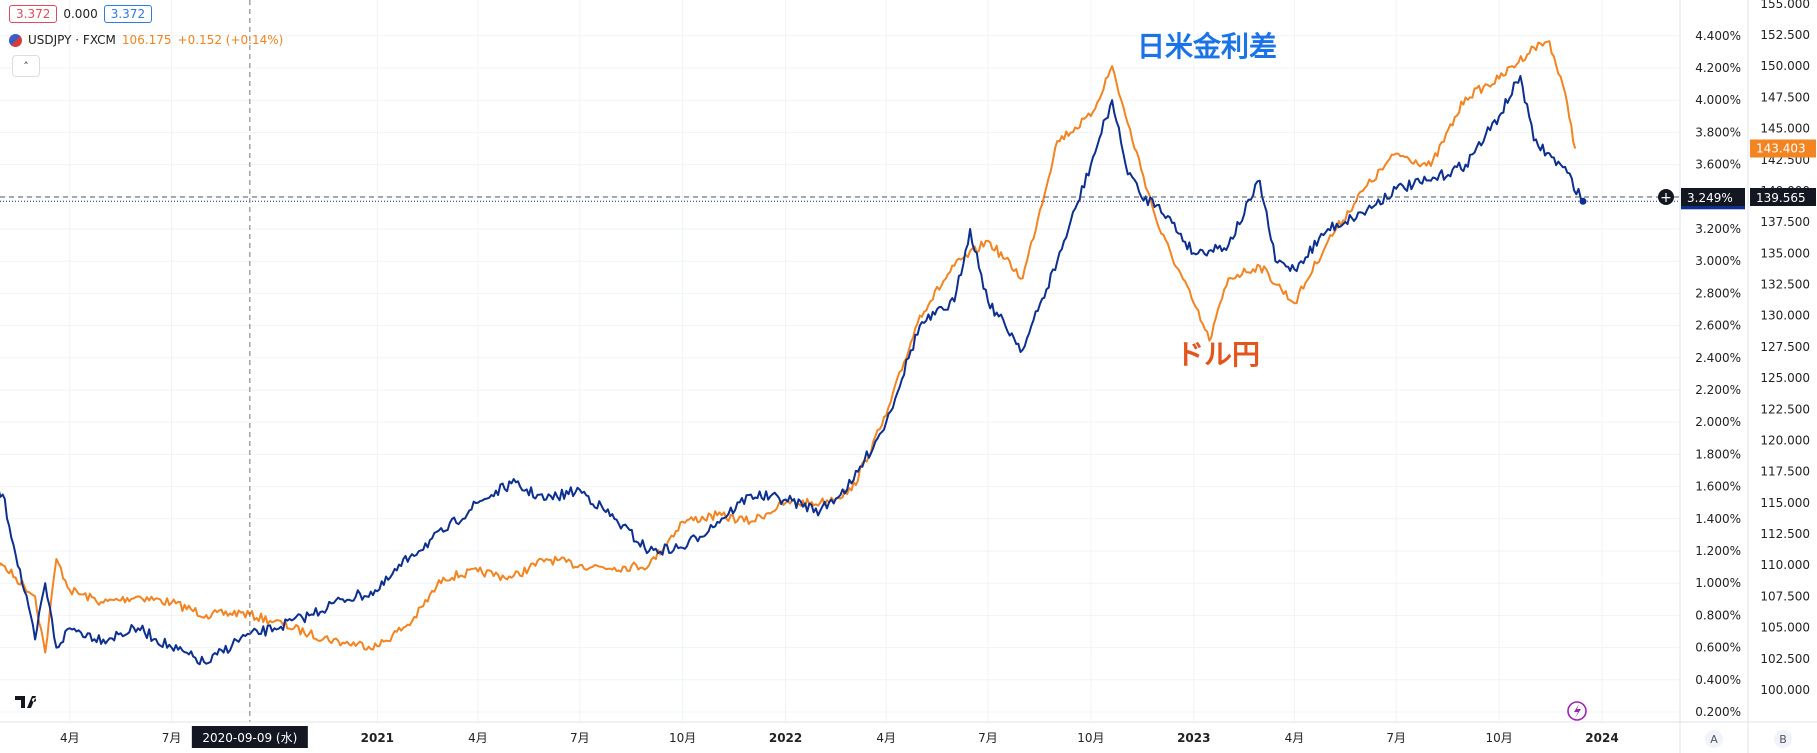 This screenshot has height=753, width=1817. I want to click on right-axis-tick-label: 135.000, so click(1785, 253).